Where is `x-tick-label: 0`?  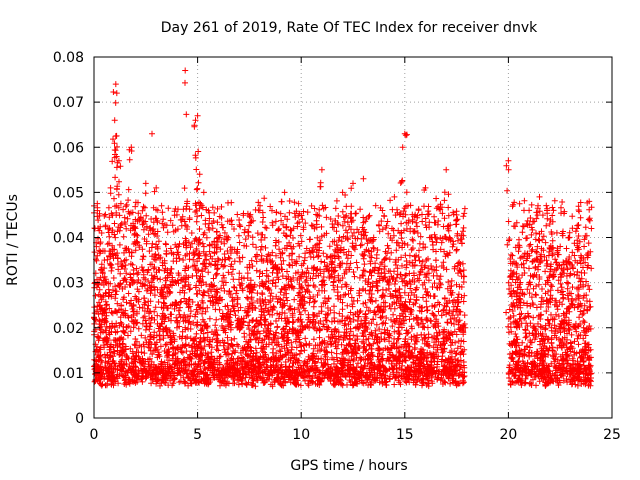
x-tick-label: 0 is located at coordinates (94, 435).